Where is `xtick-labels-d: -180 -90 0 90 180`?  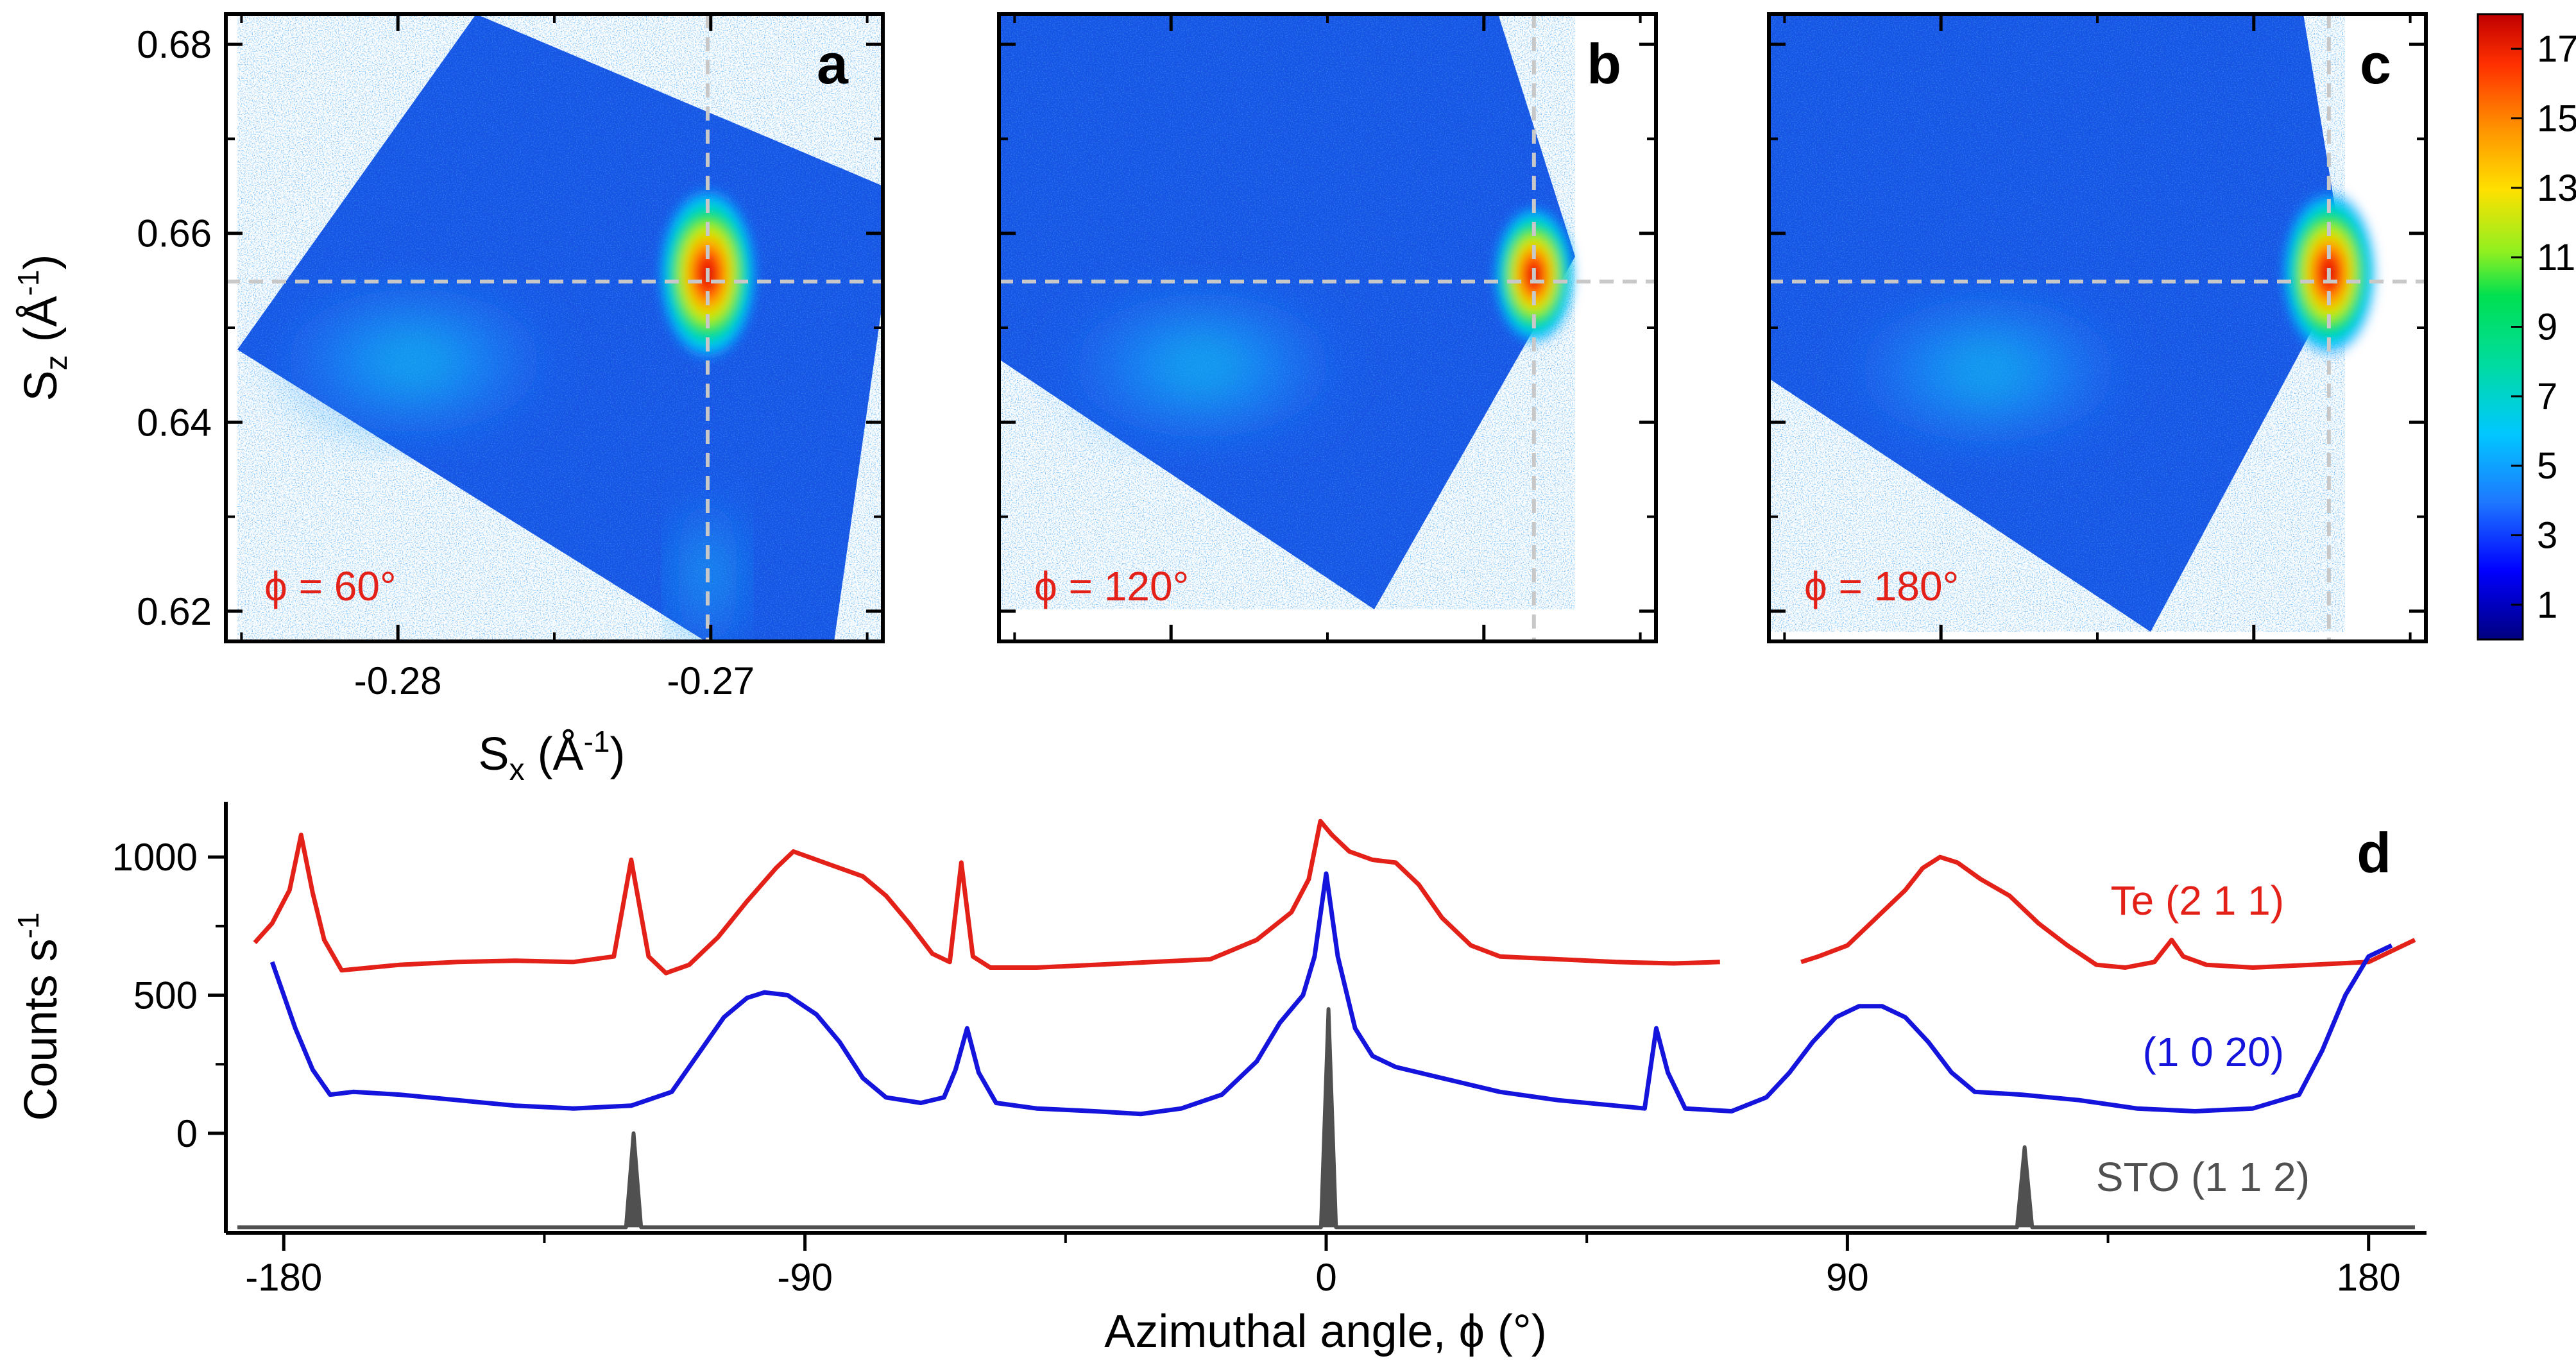 xtick-labels-d: -180 -90 0 90 180 is located at coordinates (1323, 1277).